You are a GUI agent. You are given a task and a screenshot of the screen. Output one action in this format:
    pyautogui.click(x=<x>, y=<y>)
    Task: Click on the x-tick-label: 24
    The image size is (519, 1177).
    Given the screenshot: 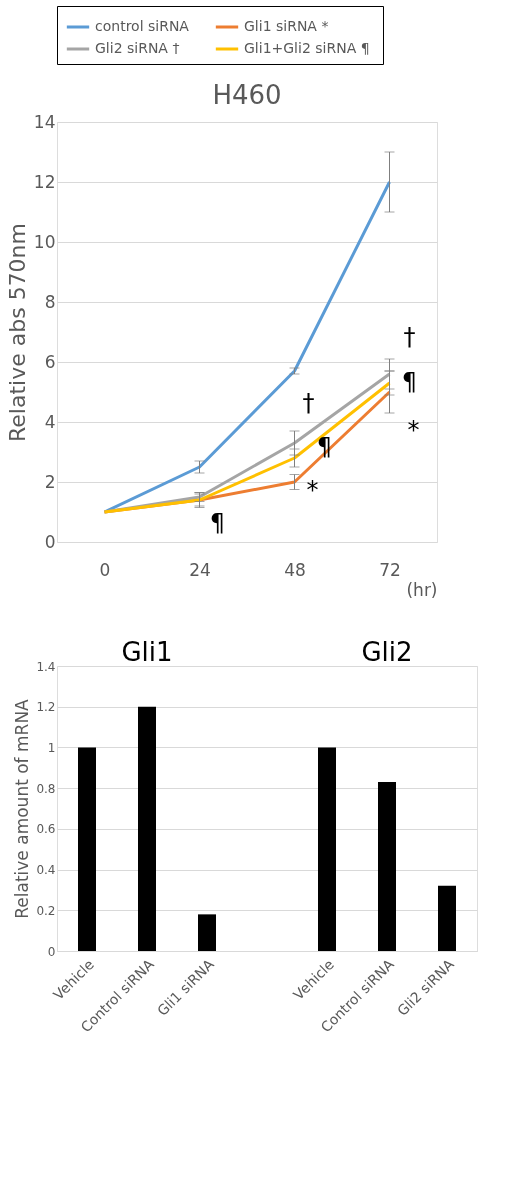 What is the action you would take?
    pyautogui.click(x=200, y=569)
    